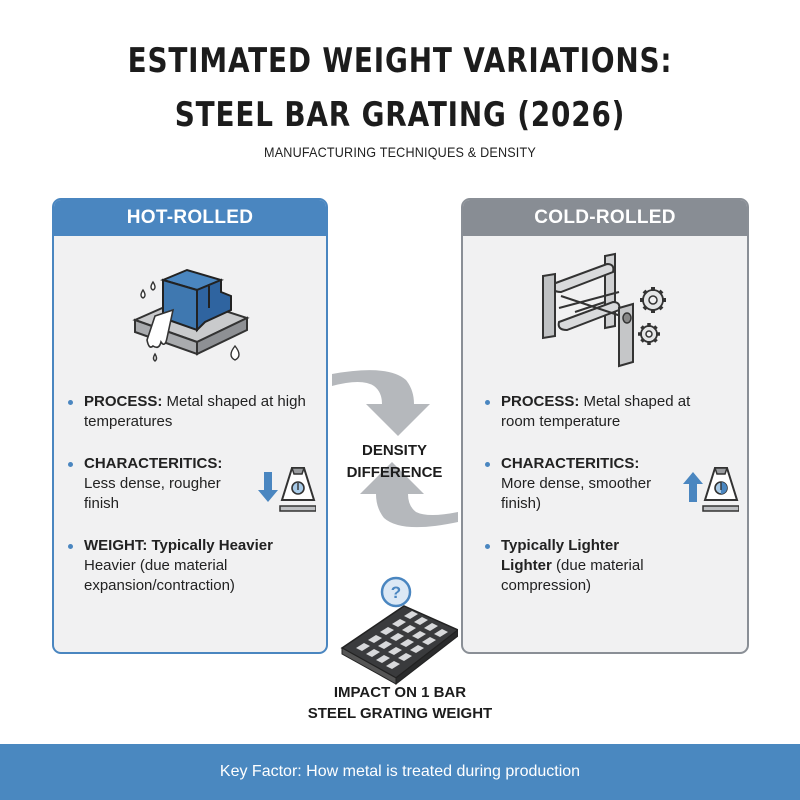  What do you see at coordinates (195, 411) in the screenshot?
I see `bullet-text: Metal shaped at high temperatures` at bounding box center [195, 411].